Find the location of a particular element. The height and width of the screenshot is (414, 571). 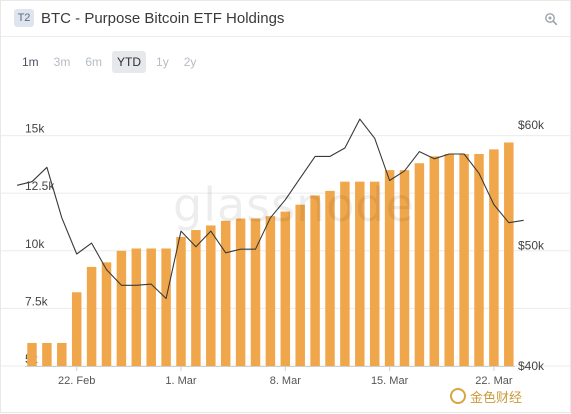

x-tick-label: 8. Mar is located at coordinates (286, 381).